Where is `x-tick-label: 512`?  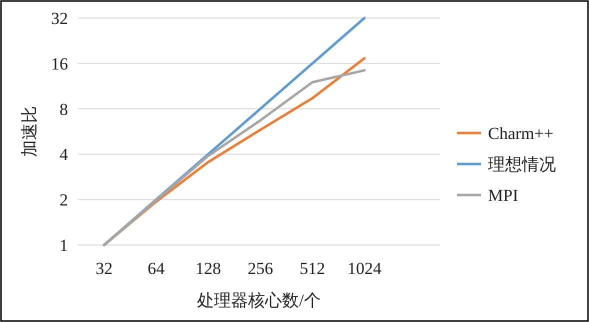 x-tick-label: 512 is located at coordinates (313, 268).